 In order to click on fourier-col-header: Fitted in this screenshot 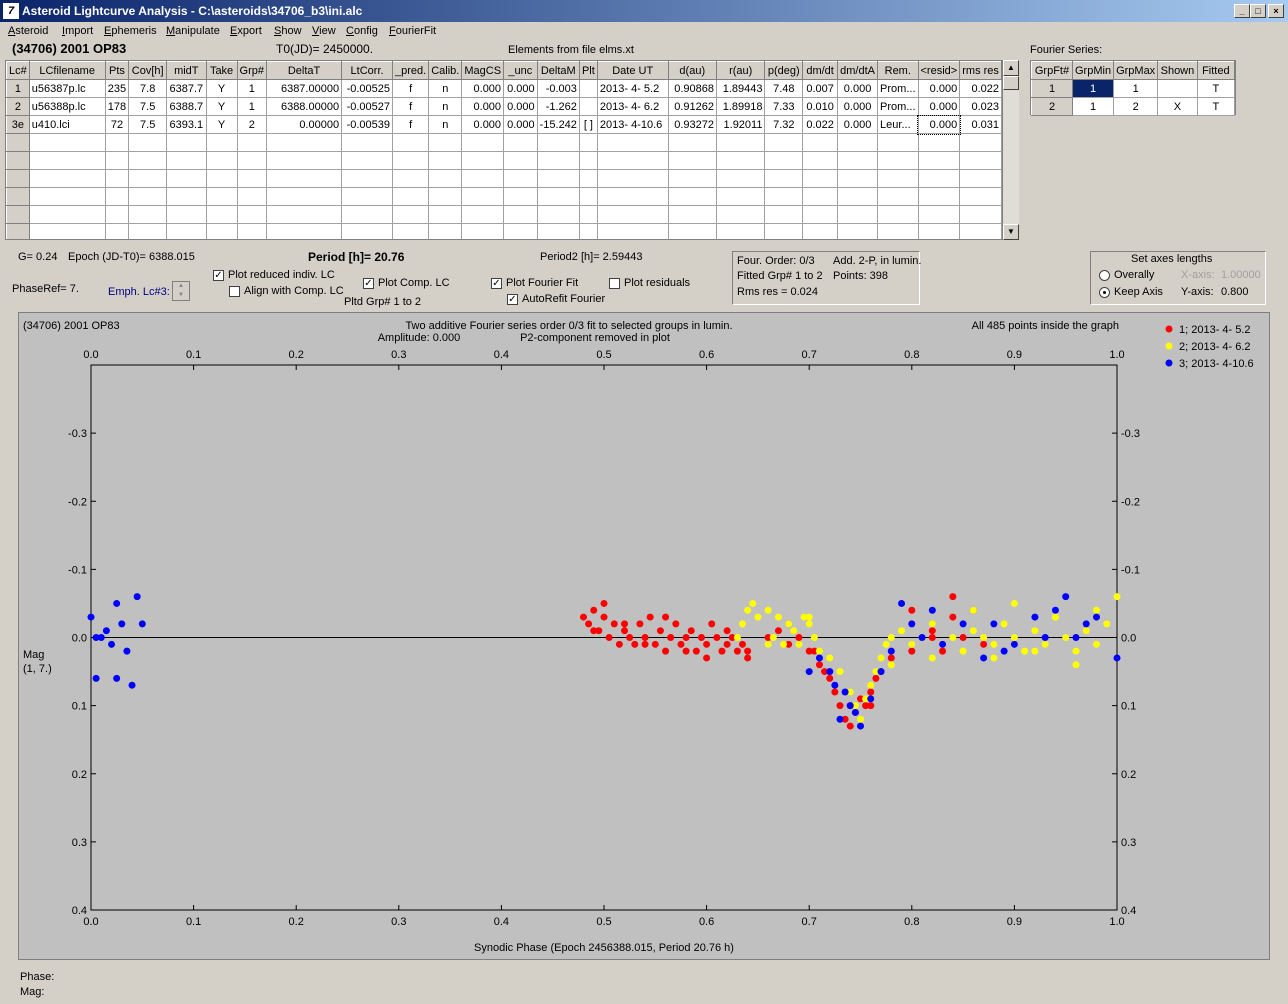, I will do `click(1216, 70)`.